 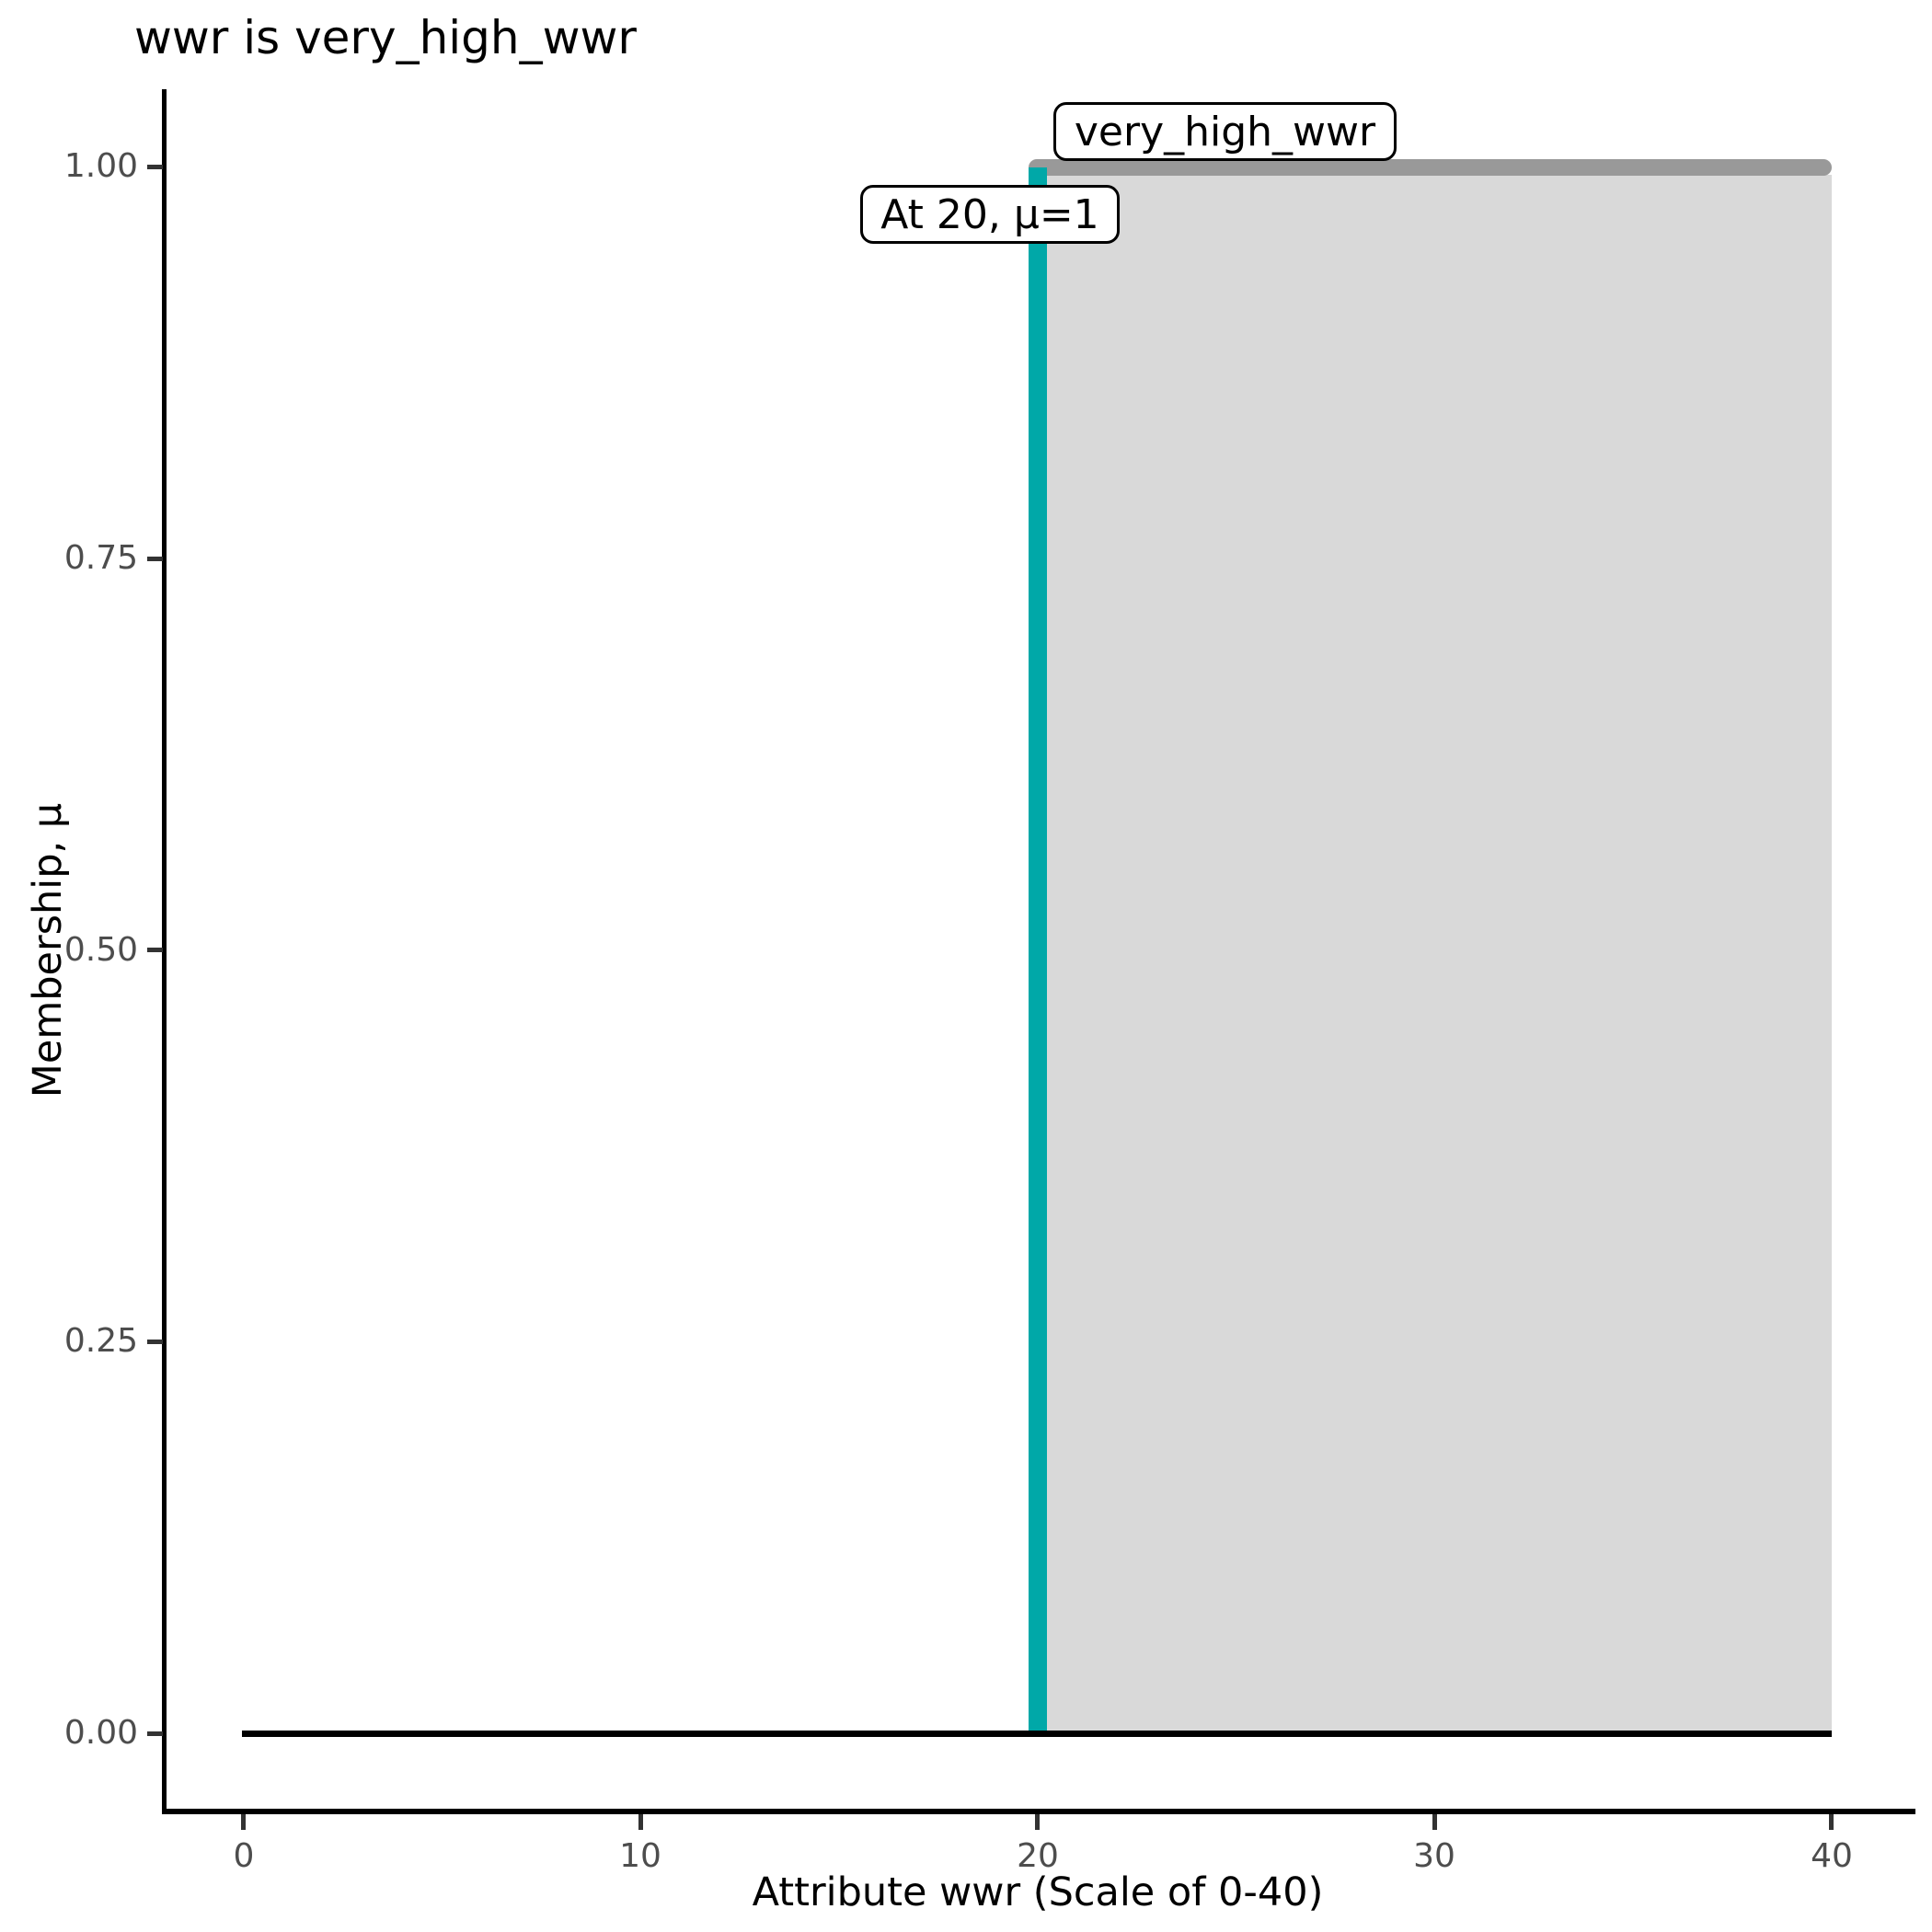 What do you see at coordinates (1038, 1856) in the screenshot?
I see `x-tick-label: 20` at bounding box center [1038, 1856].